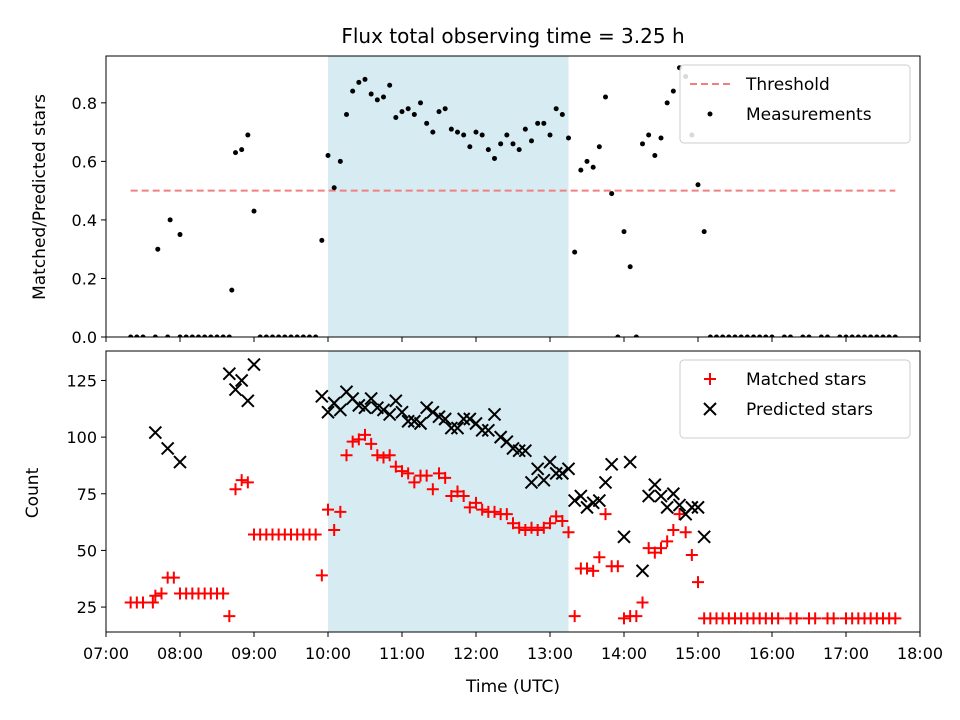 This screenshot has height=720, width=960. I want to click on y-tick-label: 75, so click(87, 494).